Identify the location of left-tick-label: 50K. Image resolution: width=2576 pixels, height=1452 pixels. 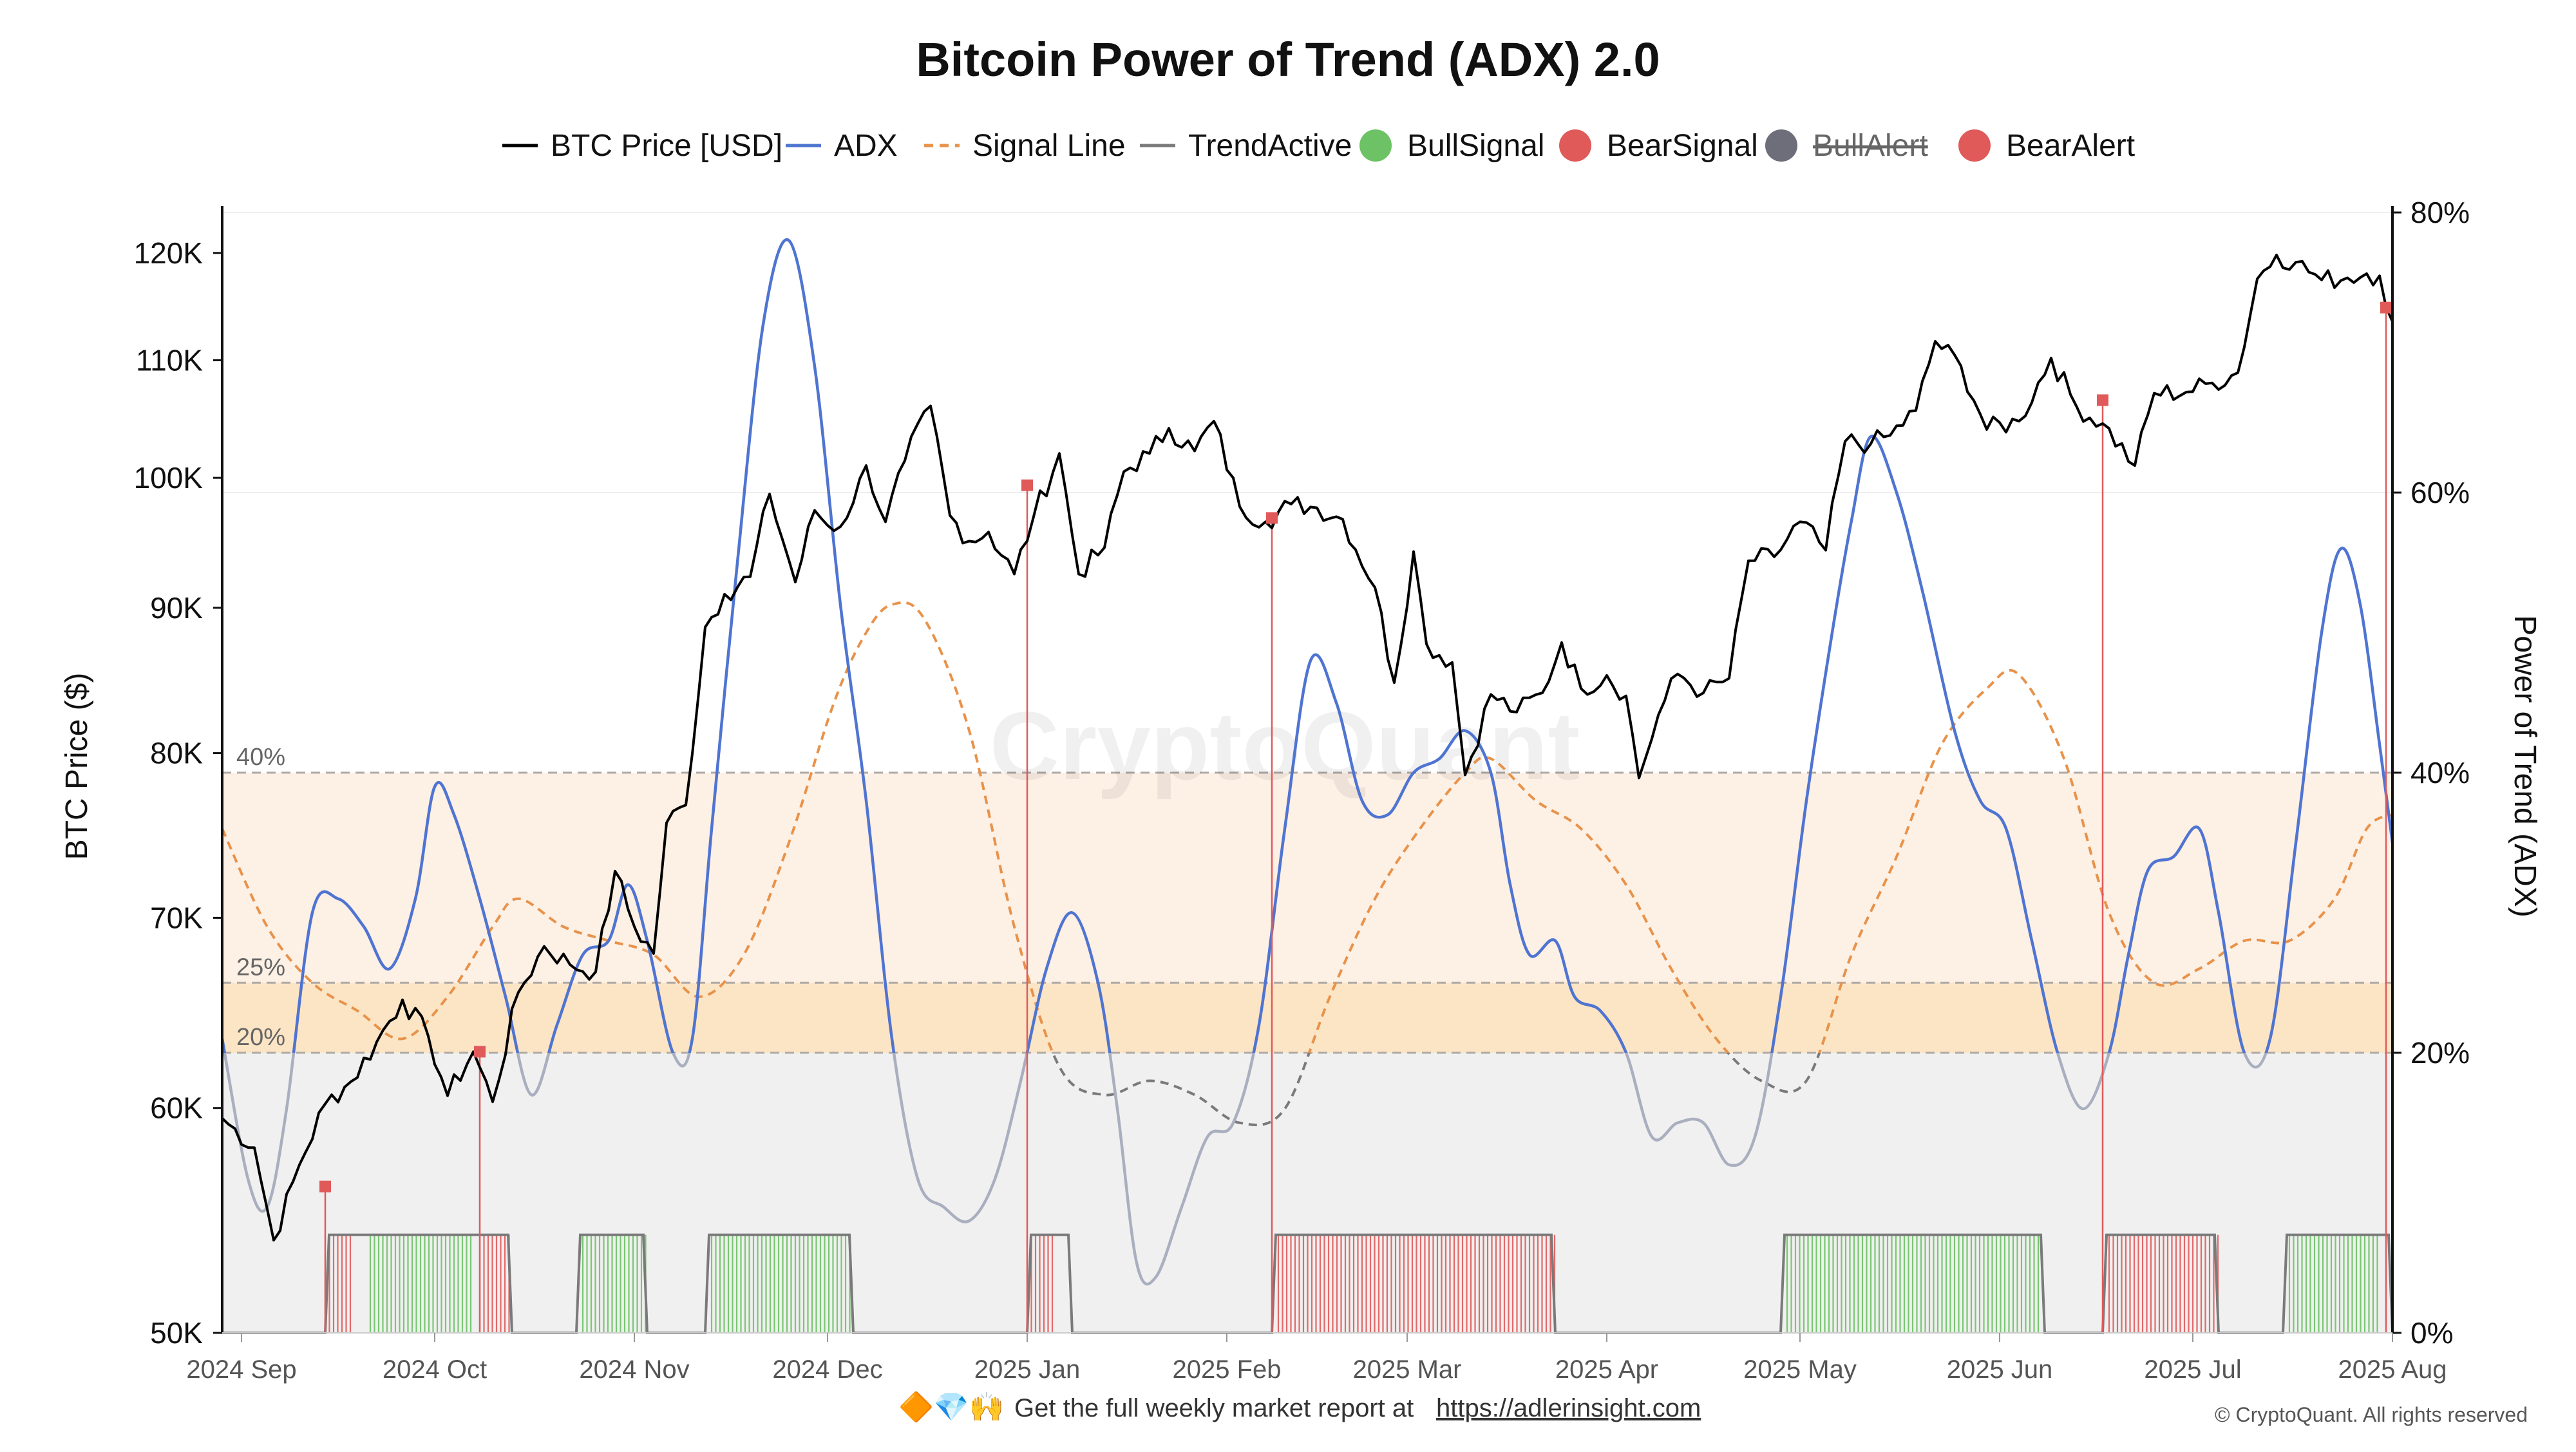
(176, 1333).